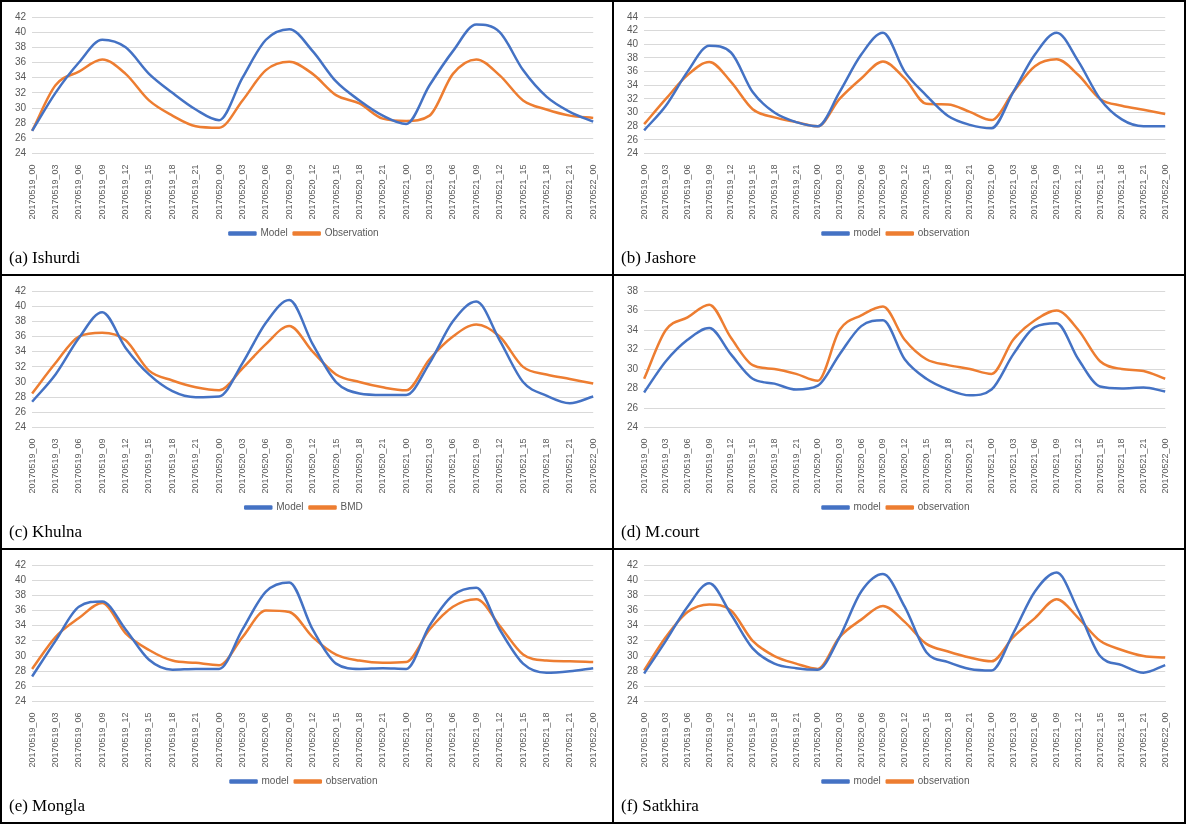 Image resolution: width=1186 pixels, height=830 pixels. What do you see at coordinates (659, 258) in the screenshot?
I see `text: (b) Jashore` at bounding box center [659, 258].